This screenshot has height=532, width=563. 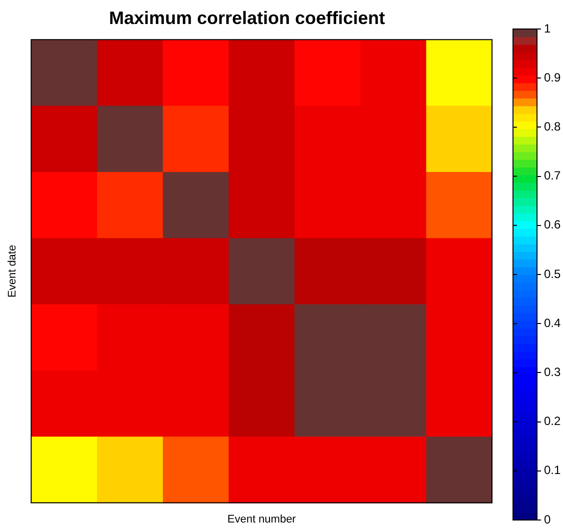 What do you see at coordinates (247, 18) in the screenshot?
I see `chart-title: Maximum correlation coefficient` at bounding box center [247, 18].